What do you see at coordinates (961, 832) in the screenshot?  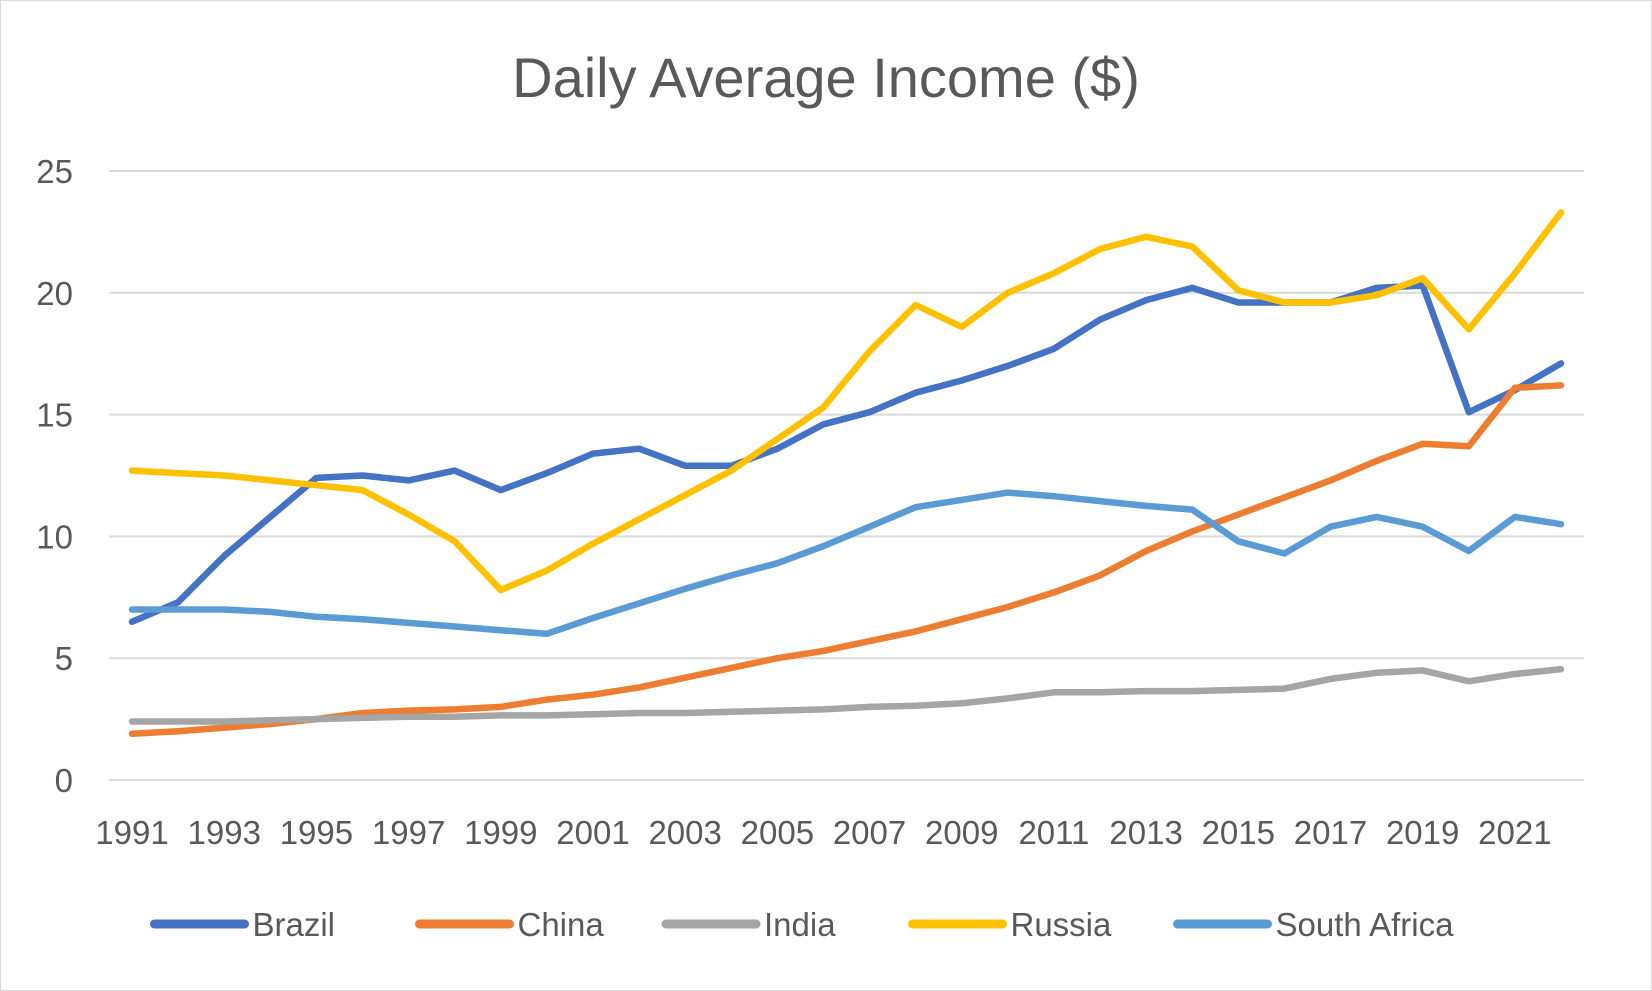 I see `x-tick-label: 2009` at bounding box center [961, 832].